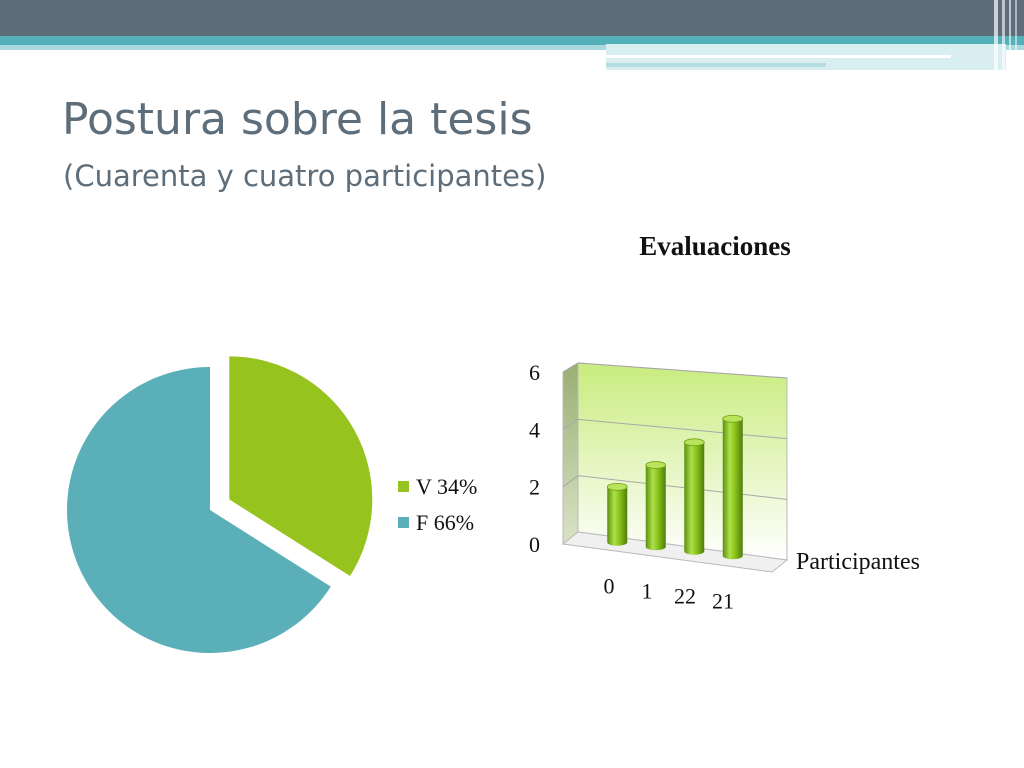 The height and width of the screenshot is (768, 1024). I want to click on header-light-band, so click(512, 47).